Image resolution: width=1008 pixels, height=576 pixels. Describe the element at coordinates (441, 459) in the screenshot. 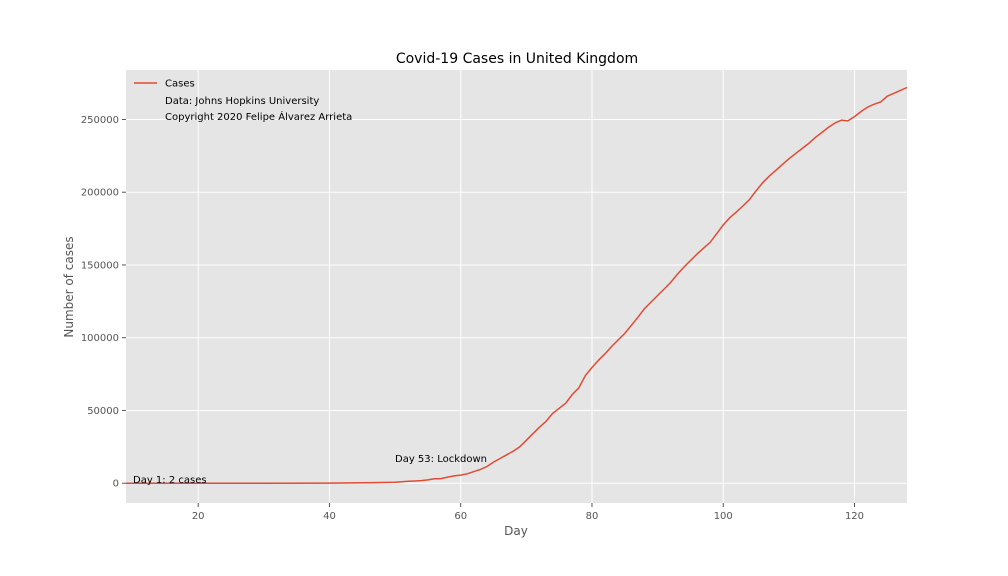

I see `annotation-day-53-lockdown: Day 53: Lockdown` at that location.